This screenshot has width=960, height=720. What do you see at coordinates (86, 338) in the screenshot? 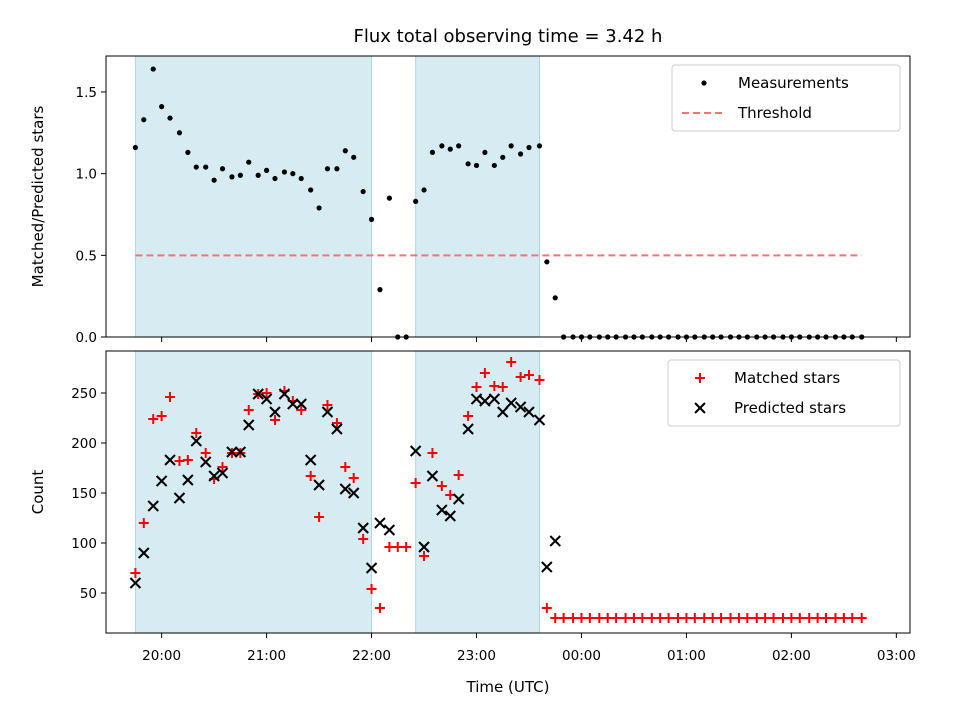
I see `y-tick-label: 0.0` at bounding box center [86, 338].